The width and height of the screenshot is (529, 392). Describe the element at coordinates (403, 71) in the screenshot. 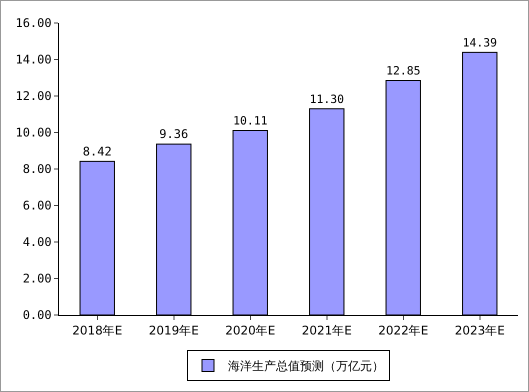

I see `data-label: 12.85` at that location.